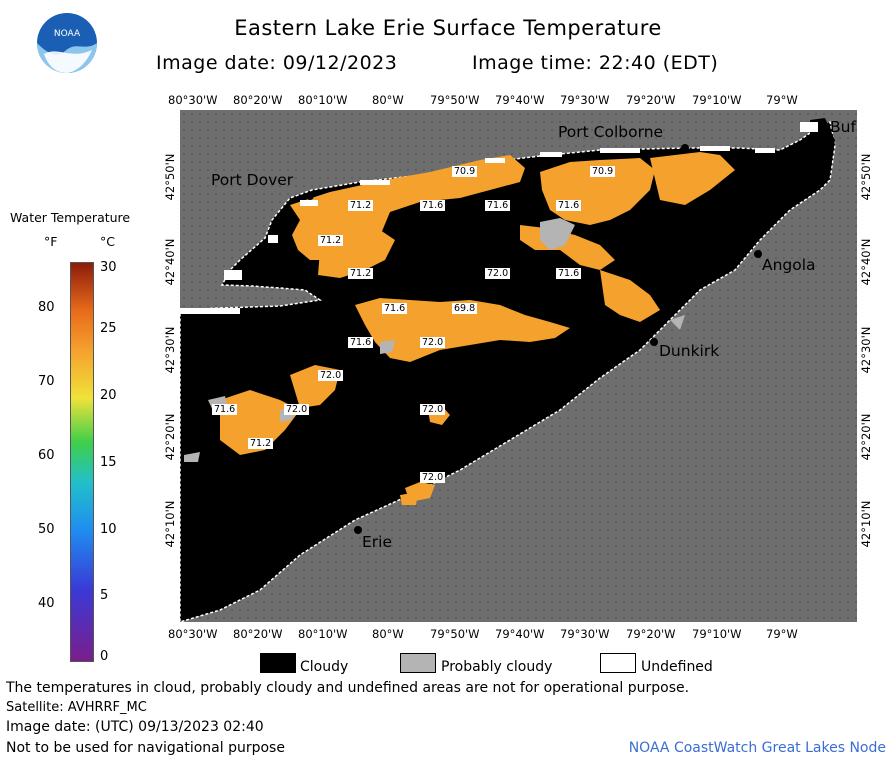 This screenshot has height=763, width=896. Describe the element at coordinates (107, 241) in the screenshot. I see `unit-celsius: °C` at that location.